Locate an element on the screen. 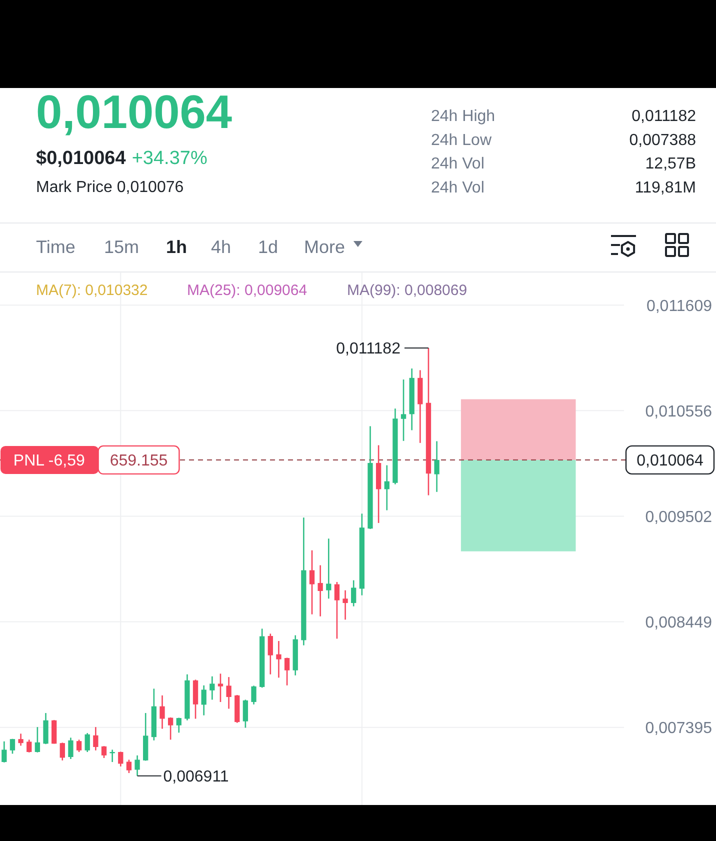  y-tick-label: 0,010556 is located at coordinates (678, 411).